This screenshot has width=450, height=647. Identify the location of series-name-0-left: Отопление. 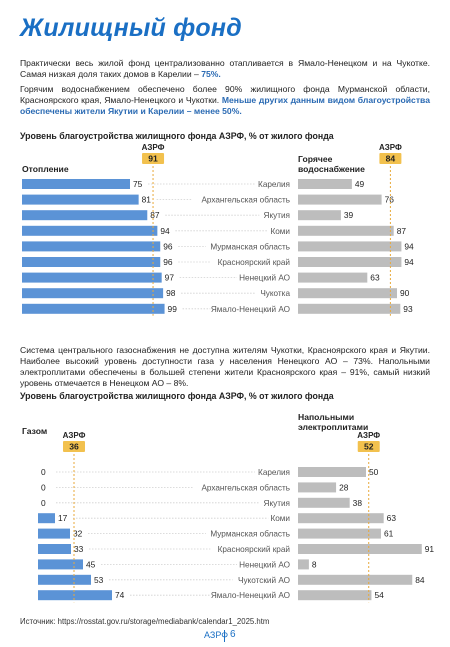
(45, 169).